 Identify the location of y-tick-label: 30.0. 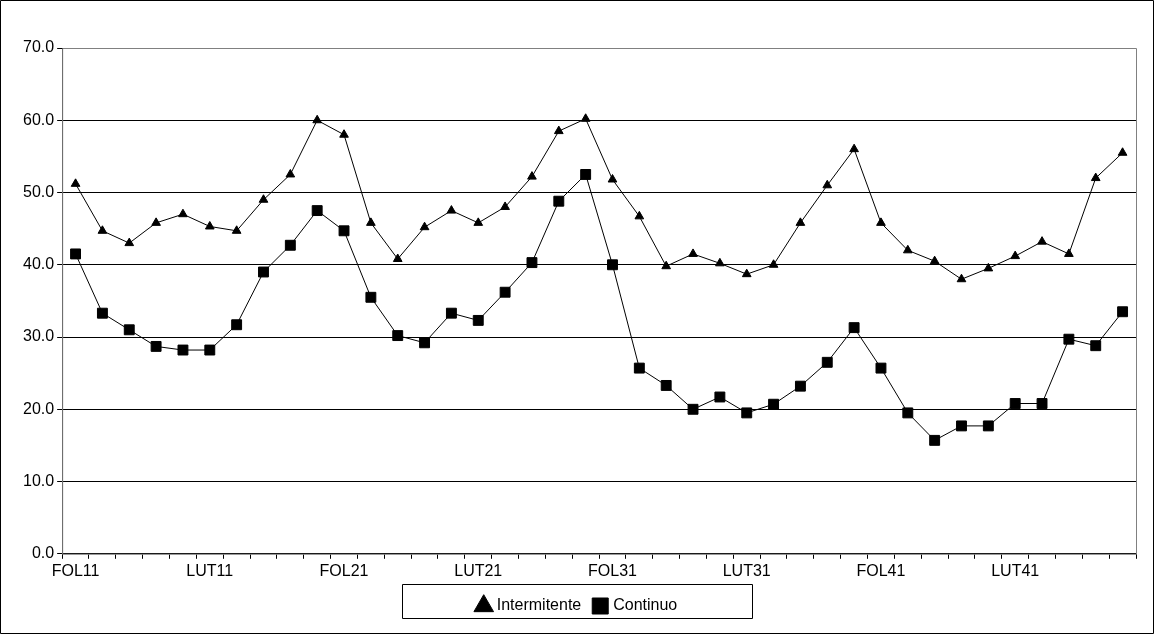
(39, 336).